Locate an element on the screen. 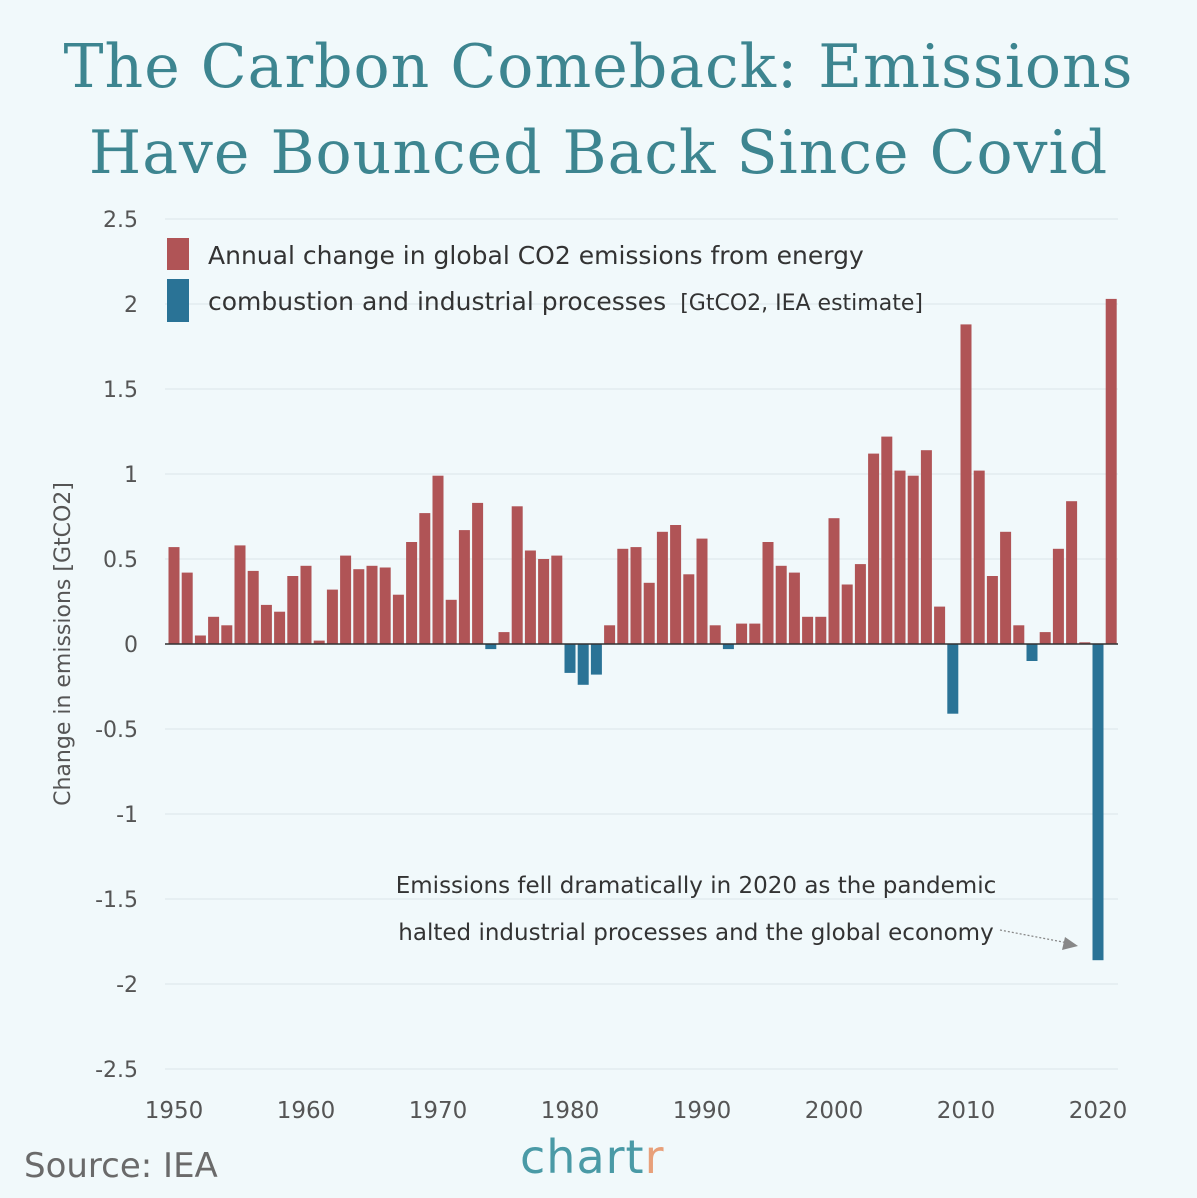  bar-1997 is located at coordinates (794, 608).